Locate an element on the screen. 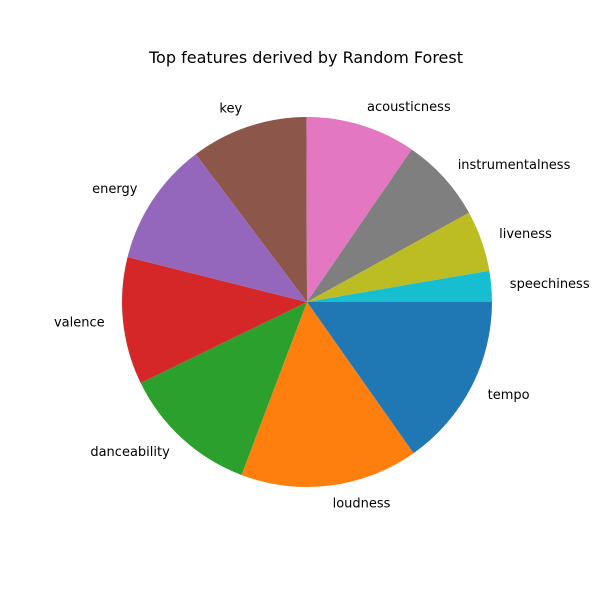  pie-label-valence: valence is located at coordinates (79, 323).